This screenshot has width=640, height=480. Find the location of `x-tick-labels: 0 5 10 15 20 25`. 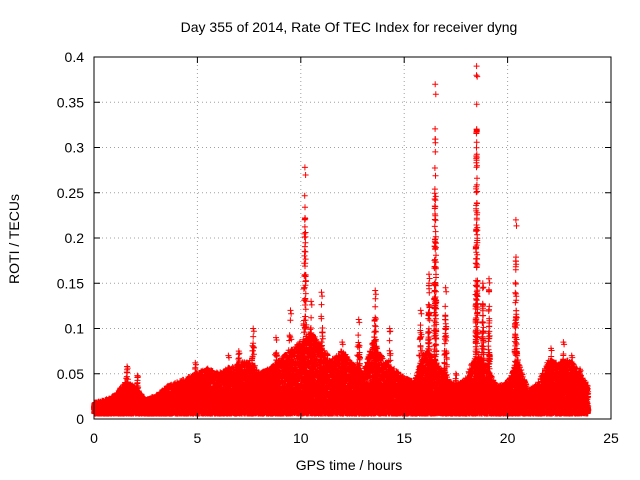

x-tick-labels: 0 5 10 15 20 25 is located at coordinates (354, 438).